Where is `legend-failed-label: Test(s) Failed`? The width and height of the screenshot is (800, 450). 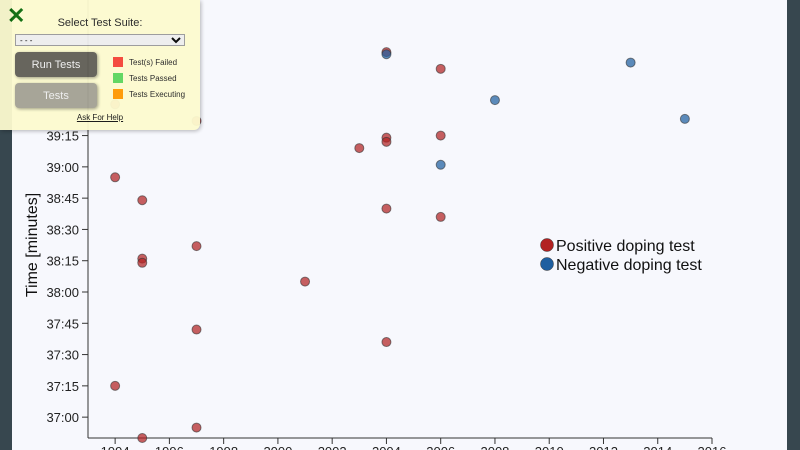
legend-failed-label: Test(s) Failed is located at coordinates (153, 62).